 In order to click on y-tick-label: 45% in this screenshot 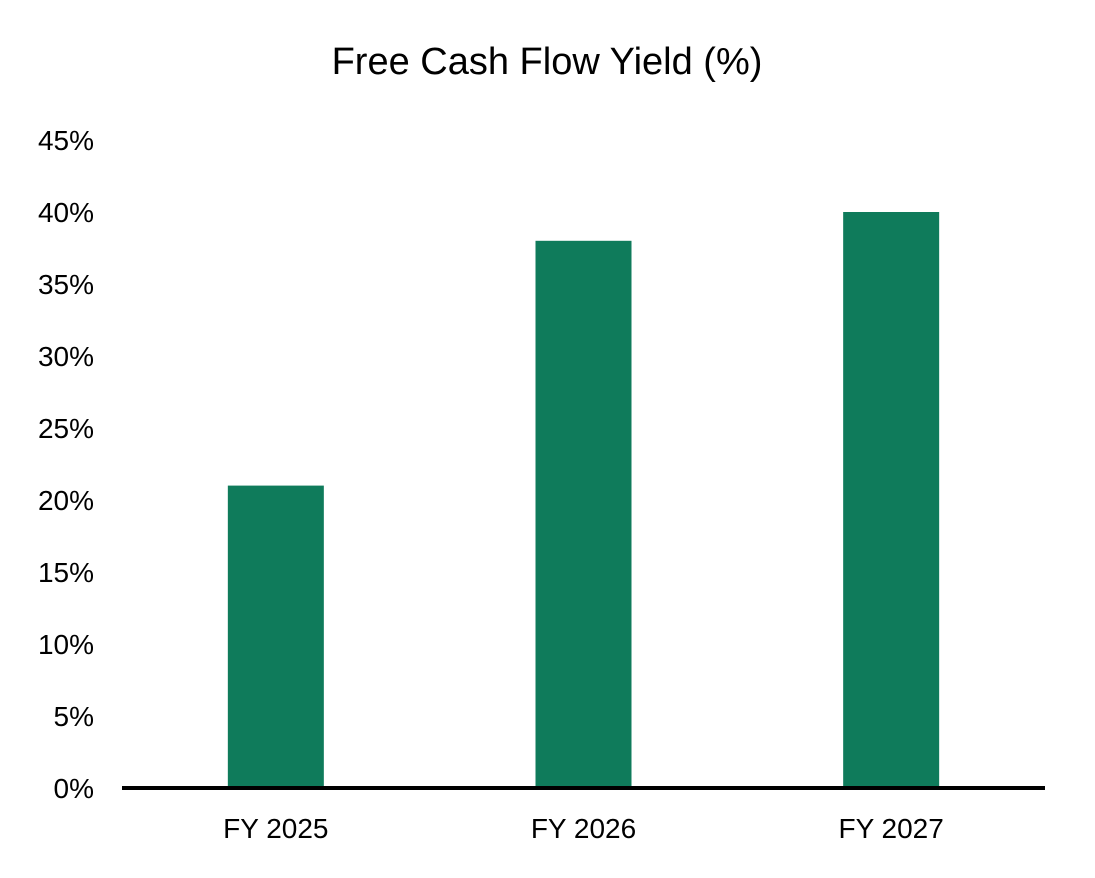, I will do `click(66, 140)`.